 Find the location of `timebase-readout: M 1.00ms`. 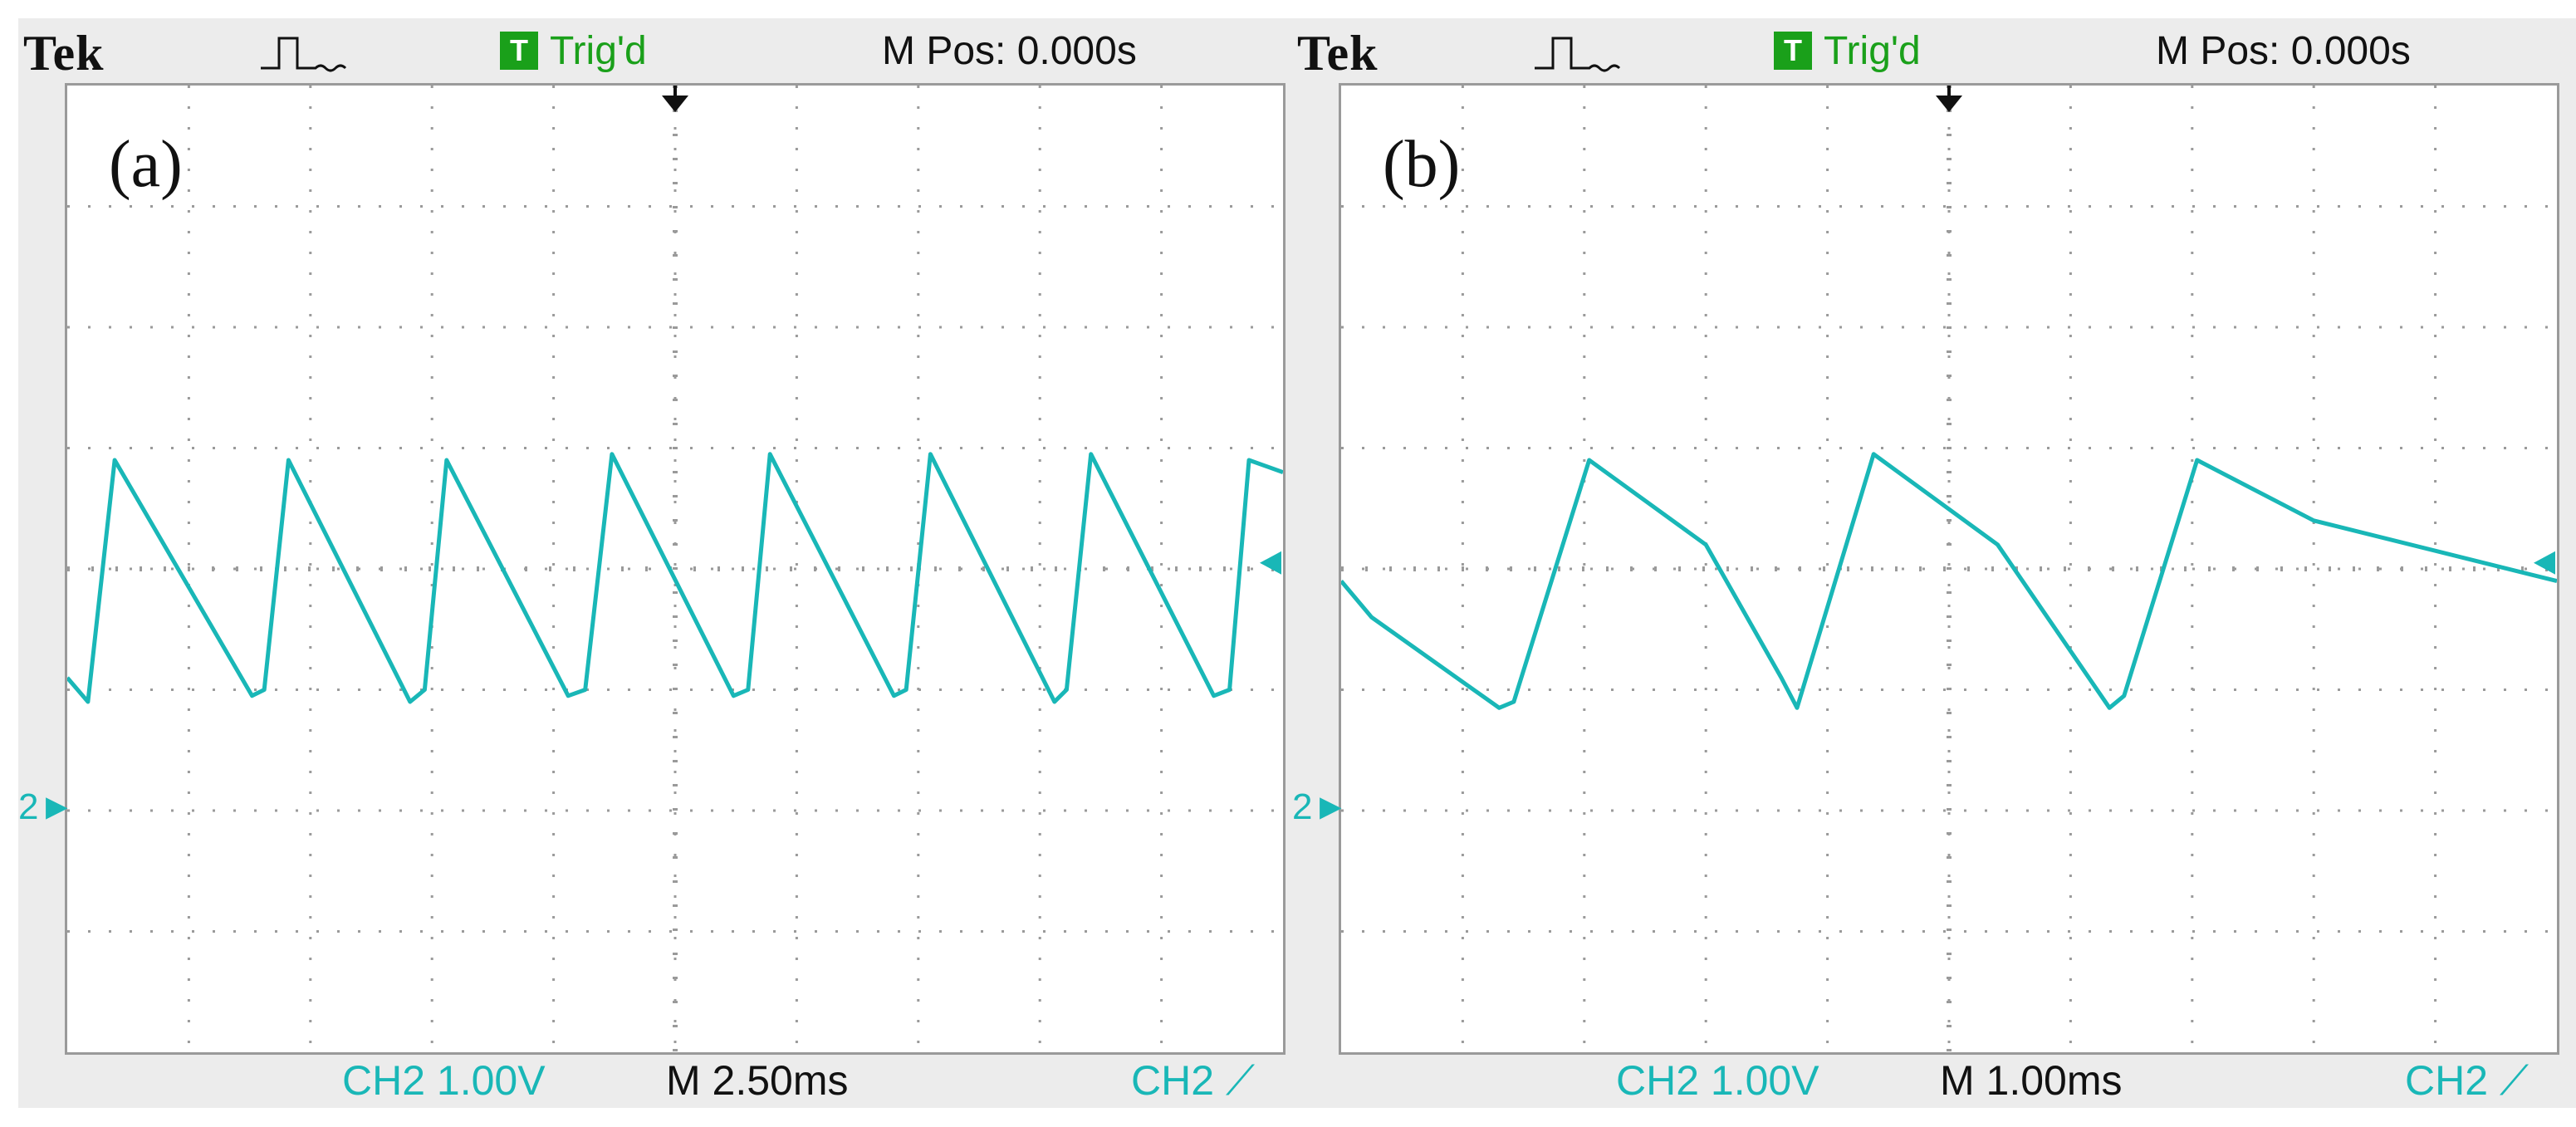

timebase-readout: M 1.00ms is located at coordinates (2031, 1080).